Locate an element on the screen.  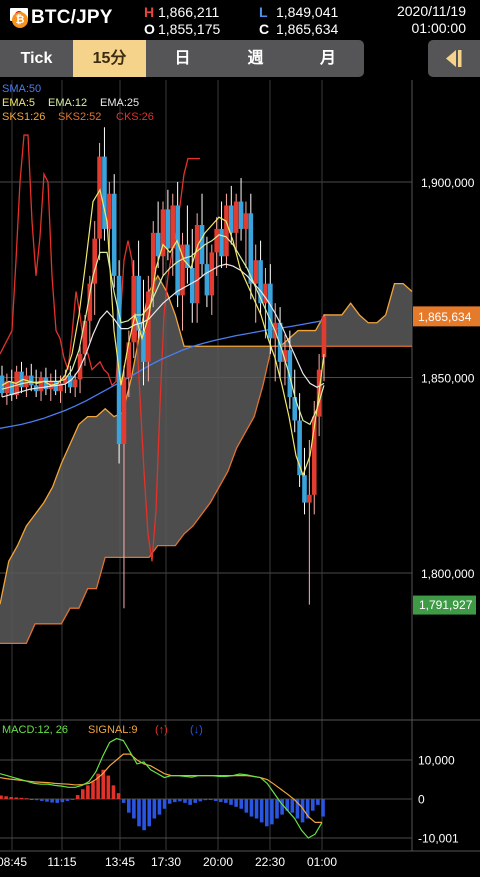
ema12-line is located at coordinates (163, 330).